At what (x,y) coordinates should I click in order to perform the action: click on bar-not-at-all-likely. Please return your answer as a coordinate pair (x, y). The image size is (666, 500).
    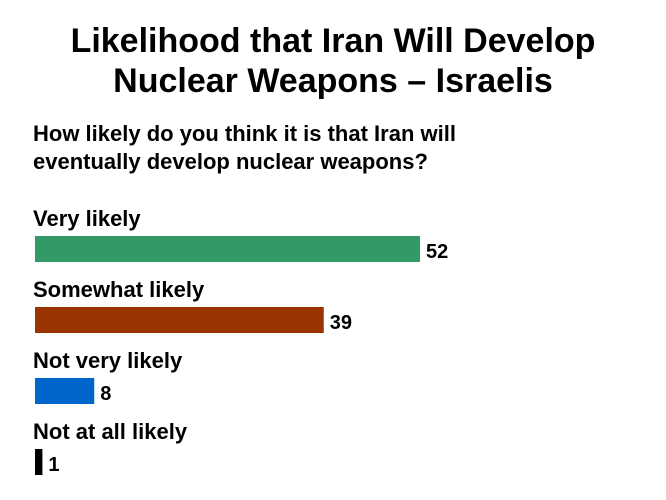
    Looking at the image, I should click on (39, 462).